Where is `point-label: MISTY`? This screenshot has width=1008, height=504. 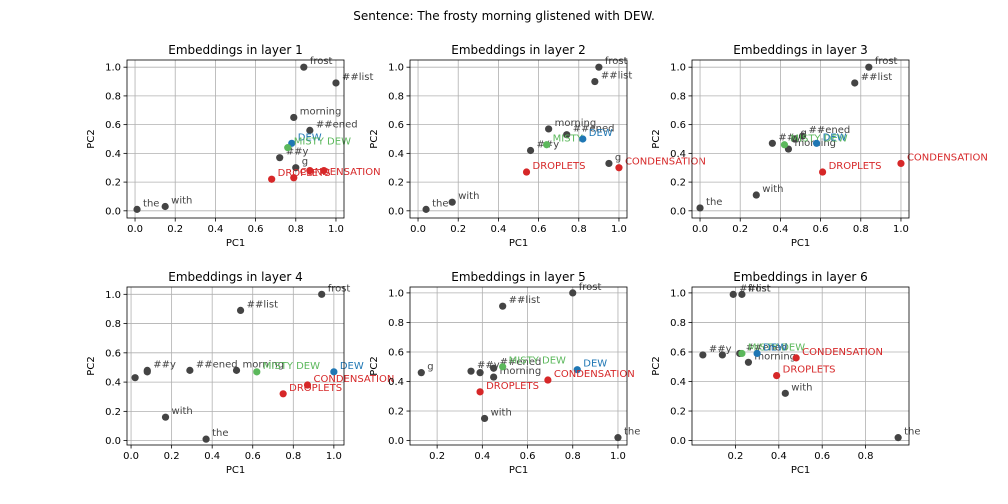 point-label: MISTY is located at coordinates (568, 139).